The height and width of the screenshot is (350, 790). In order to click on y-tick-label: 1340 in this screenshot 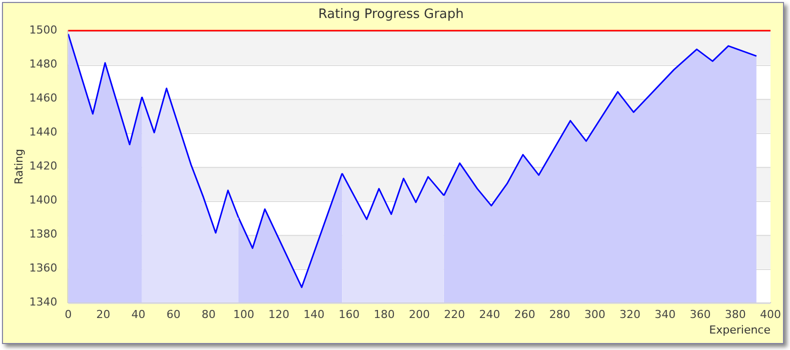, I will do `click(43, 301)`.